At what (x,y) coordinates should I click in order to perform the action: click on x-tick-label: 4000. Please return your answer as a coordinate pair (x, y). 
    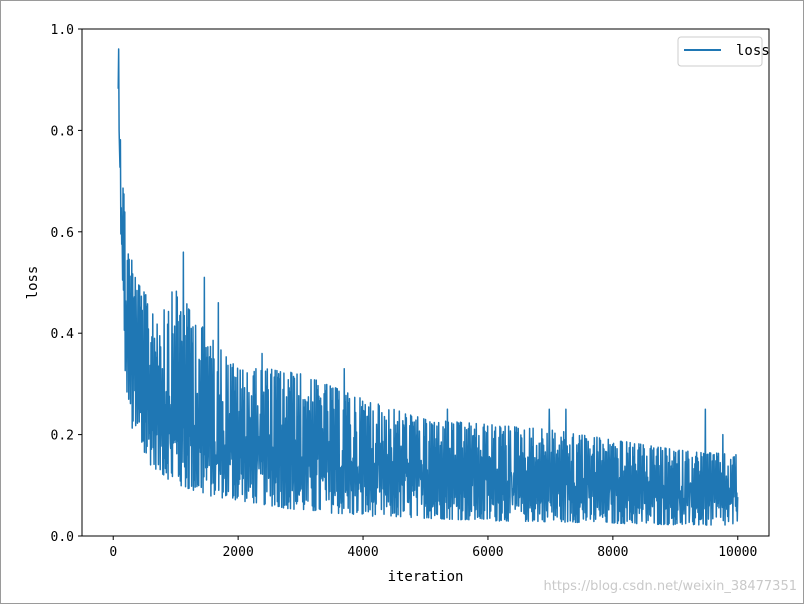
    Looking at the image, I should click on (362, 552).